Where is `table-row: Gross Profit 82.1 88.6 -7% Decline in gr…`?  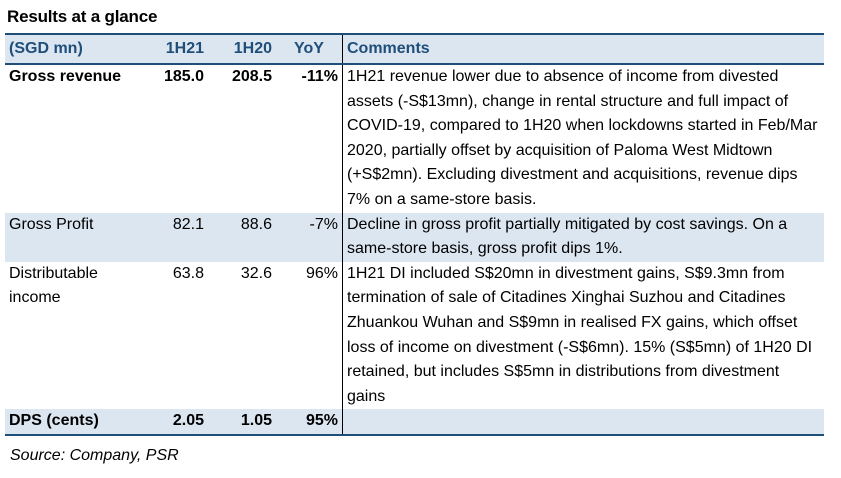 table-row: Gross Profit 82.1 88.6 -7% Decline in gr… is located at coordinates (414, 237).